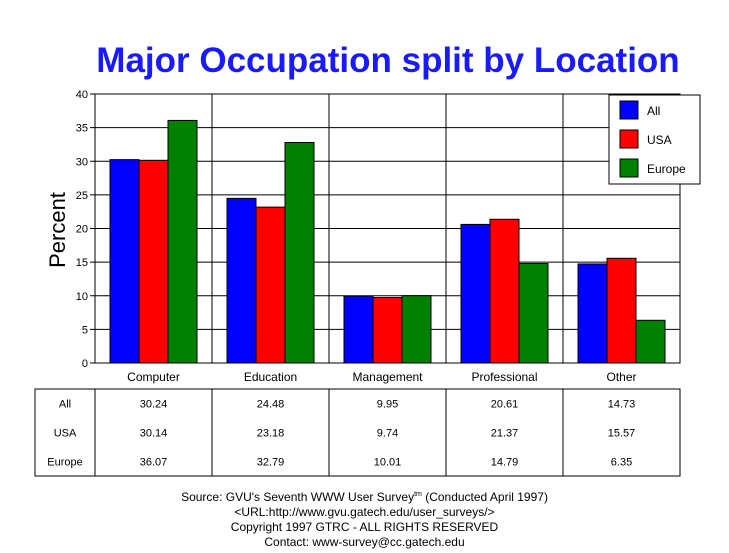 Image resolution: width=729 pixels, height=553 pixels. What do you see at coordinates (57, 230) in the screenshot?
I see `y-axis-label: Percent` at bounding box center [57, 230].